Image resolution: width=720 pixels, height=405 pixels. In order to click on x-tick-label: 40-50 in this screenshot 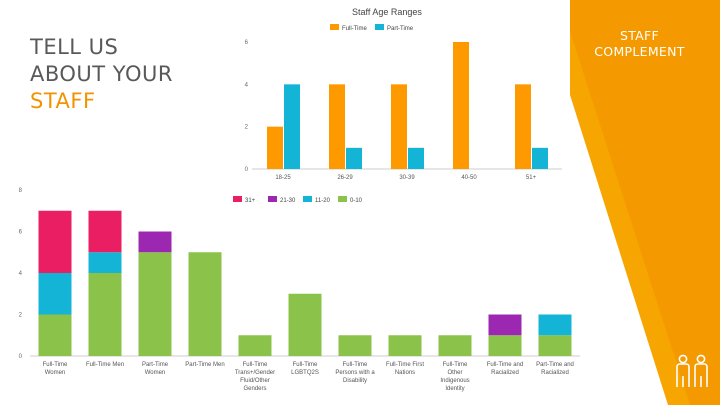, I will do `click(469, 178)`.